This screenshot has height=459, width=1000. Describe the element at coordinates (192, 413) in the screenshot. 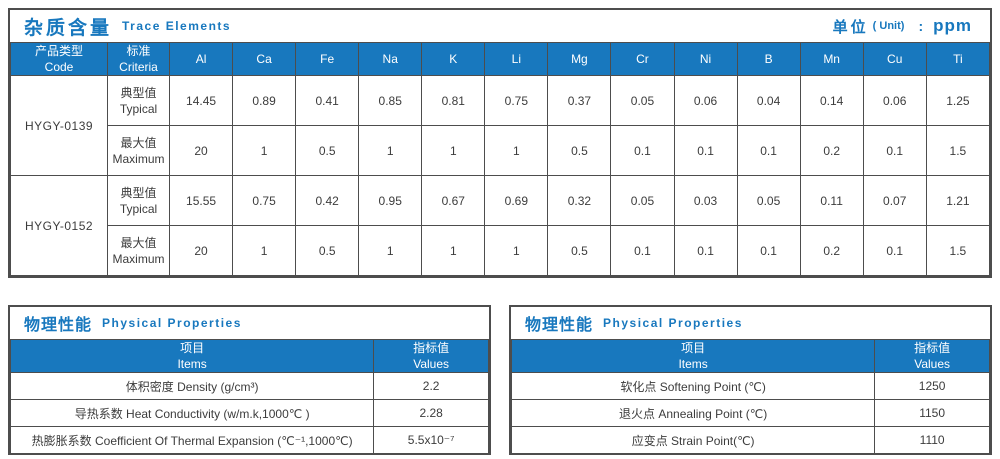

I see `item-cell: 导热系数 Heat Conductivity (w/m.k,1000℃ )` at that location.